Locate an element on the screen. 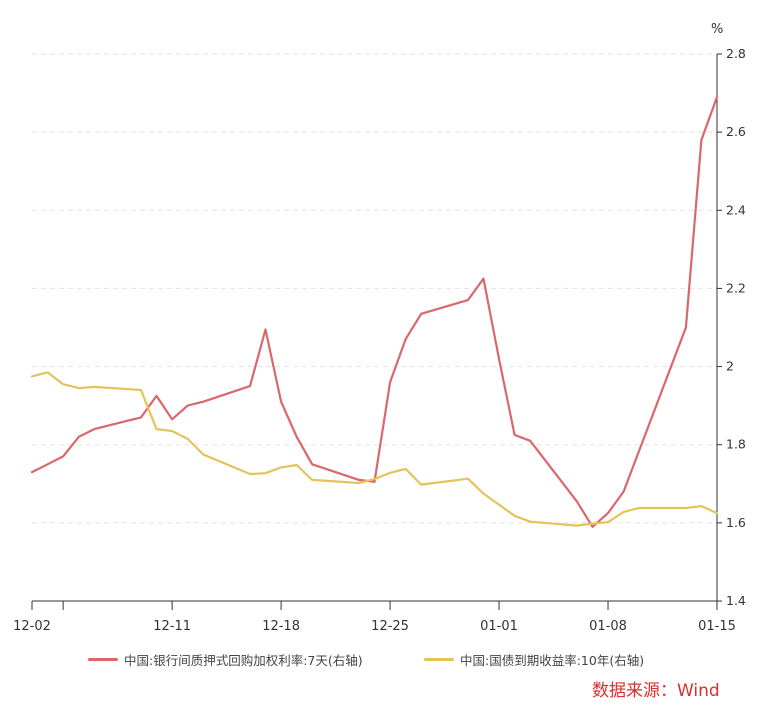 This screenshot has height=705, width=769. x-tick-label: 01-01 is located at coordinates (499, 626).